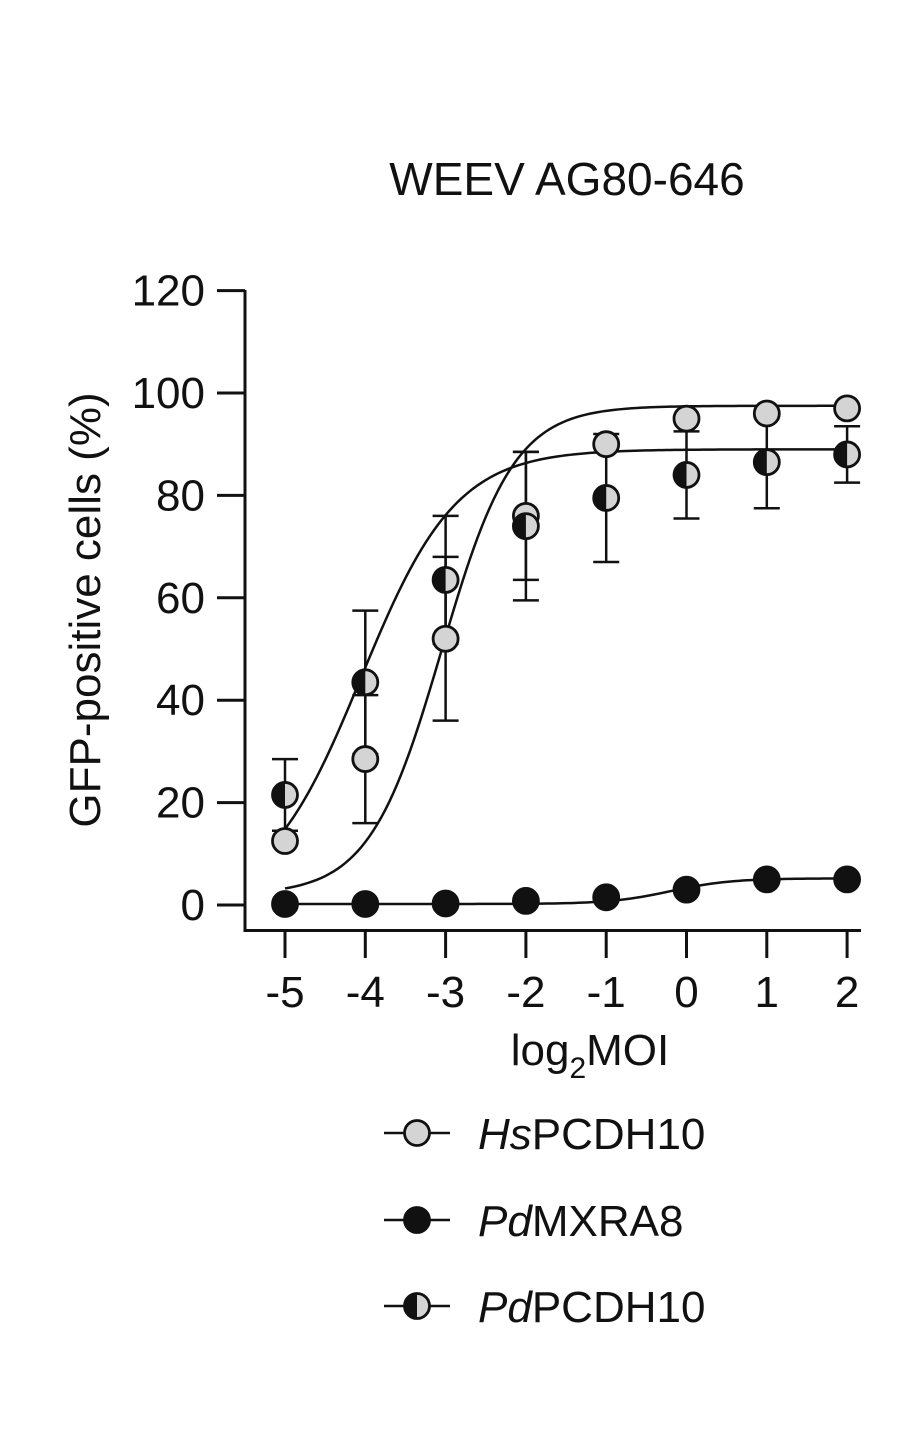 This screenshot has width=897, height=1440. What do you see at coordinates (193, 905) in the screenshot?
I see `y-tick-label-0: 0` at bounding box center [193, 905].